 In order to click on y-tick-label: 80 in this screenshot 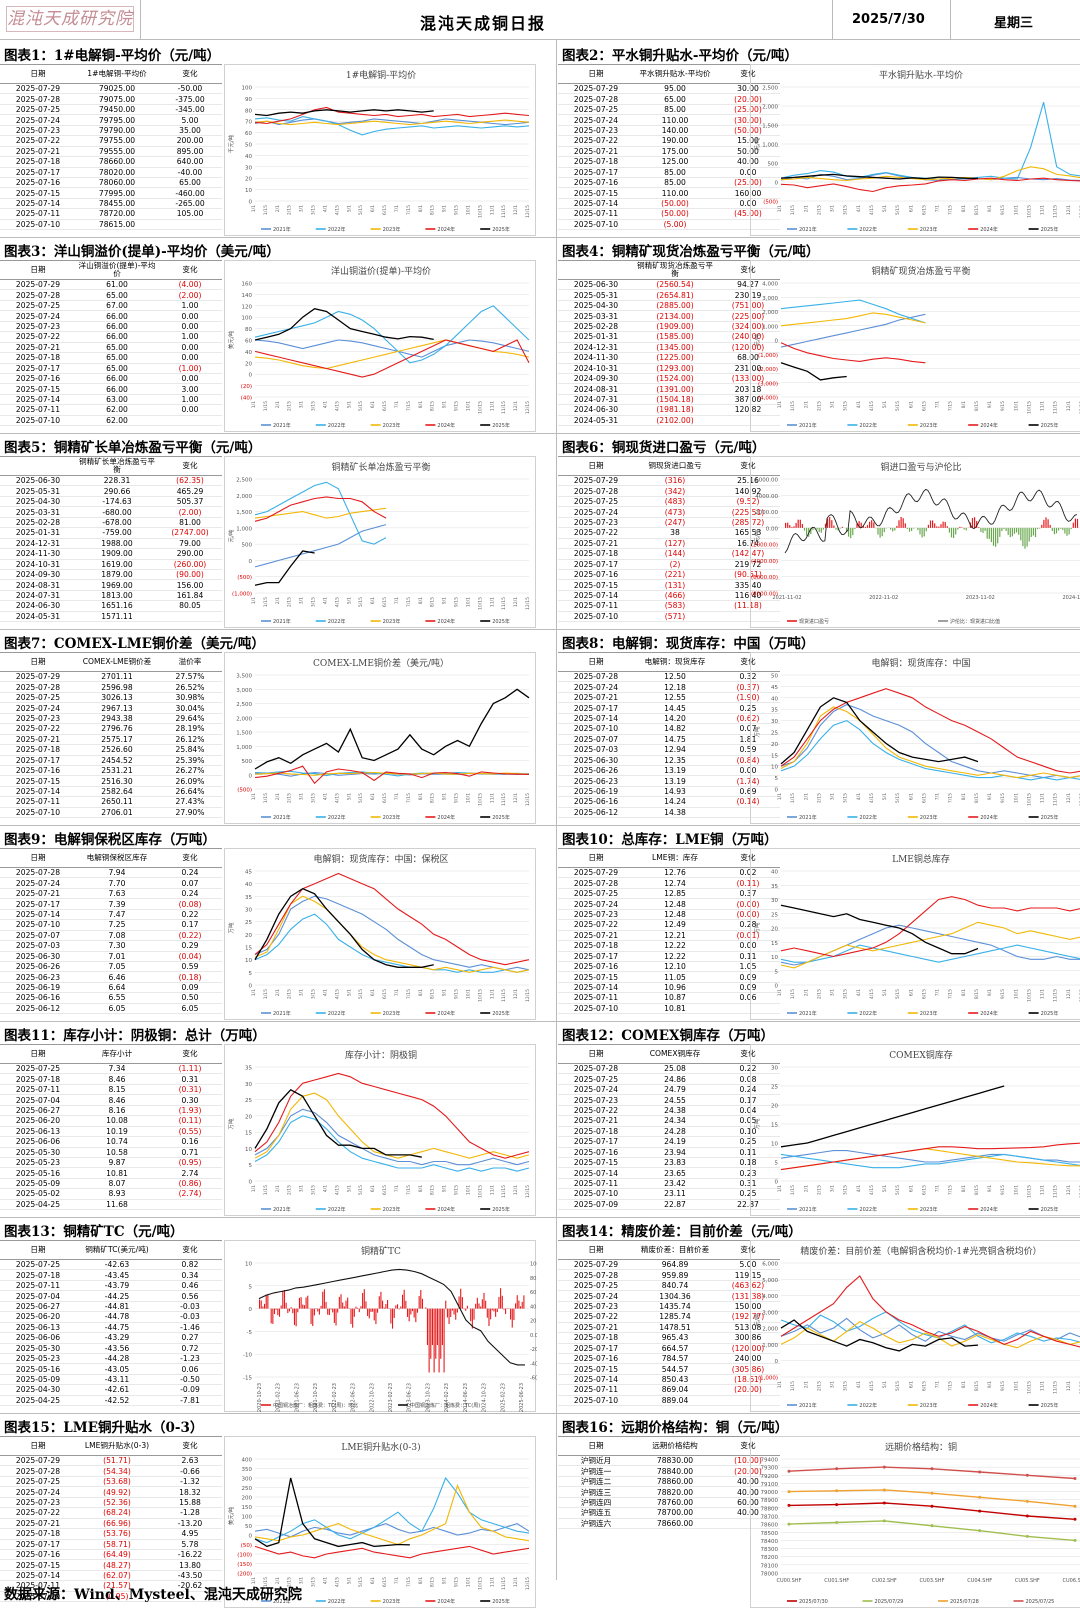, I will do `click(248, 330)`.